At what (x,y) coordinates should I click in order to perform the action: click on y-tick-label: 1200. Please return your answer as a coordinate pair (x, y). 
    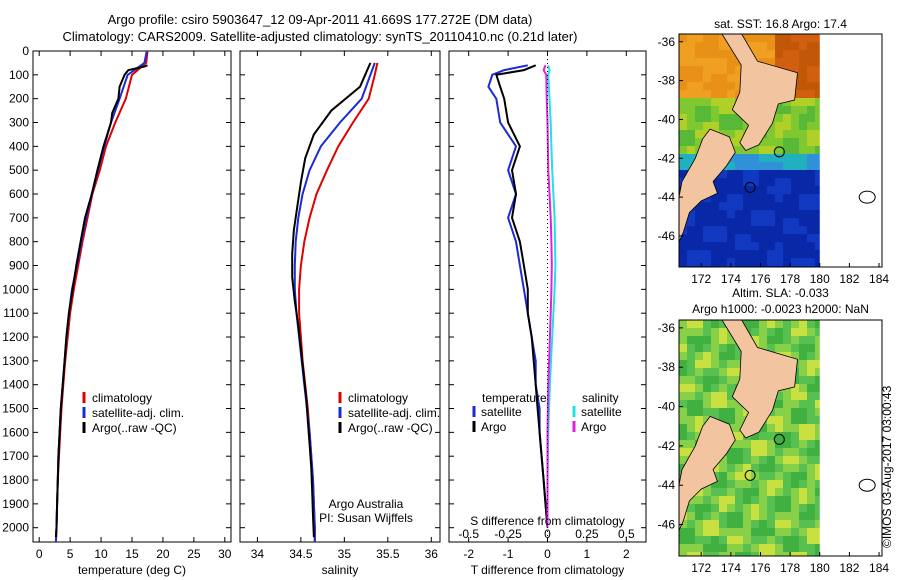
    Looking at the image, I should click on (15, 337).